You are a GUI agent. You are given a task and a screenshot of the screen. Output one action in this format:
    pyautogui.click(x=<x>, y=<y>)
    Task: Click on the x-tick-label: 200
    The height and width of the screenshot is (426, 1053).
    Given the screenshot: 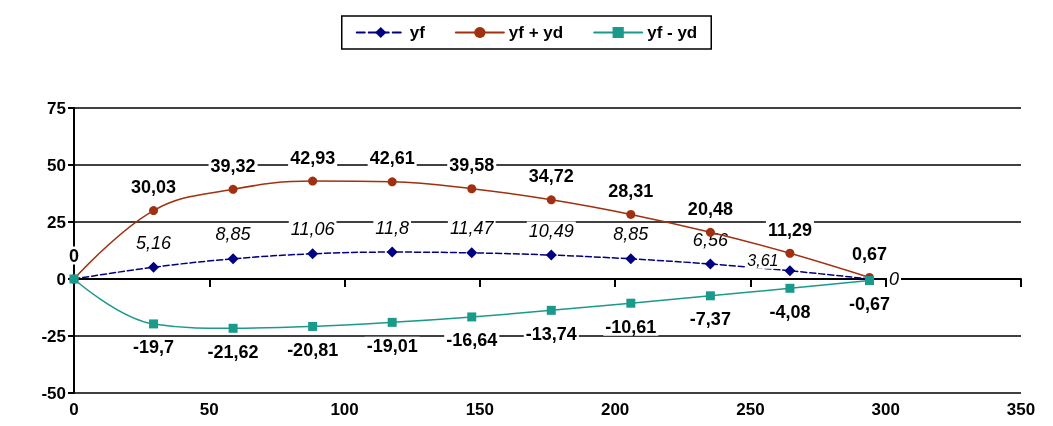 What is the action you would take?
    pyautogui.click(x=615, y=409)
    